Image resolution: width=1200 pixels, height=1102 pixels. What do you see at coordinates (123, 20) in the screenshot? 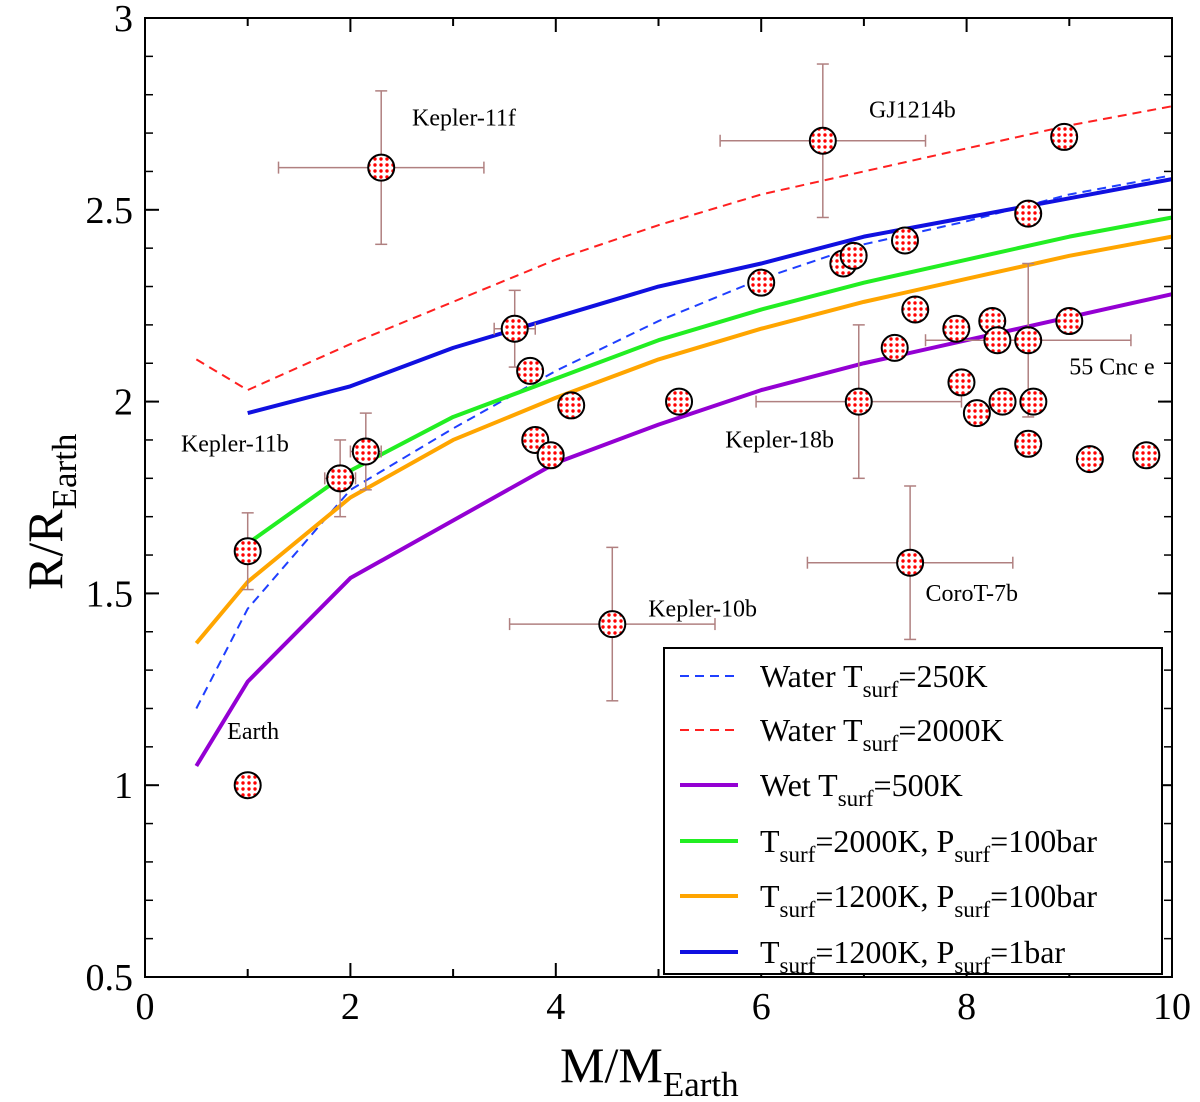
I see `y-tick-label: 3` at bounding box center [123, 20].